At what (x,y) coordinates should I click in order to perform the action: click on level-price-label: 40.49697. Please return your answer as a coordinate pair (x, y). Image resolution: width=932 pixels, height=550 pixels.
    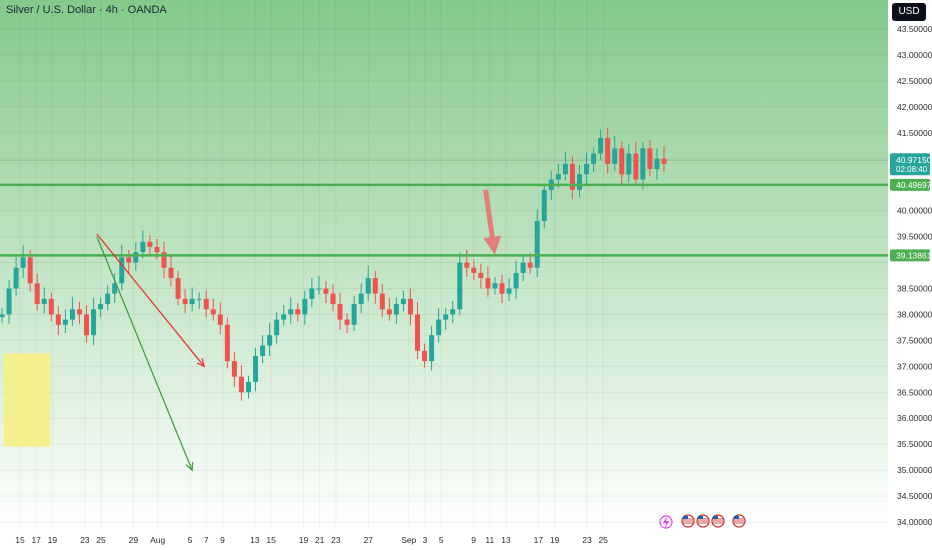
    Looking at the image, I should click on (914, 185).